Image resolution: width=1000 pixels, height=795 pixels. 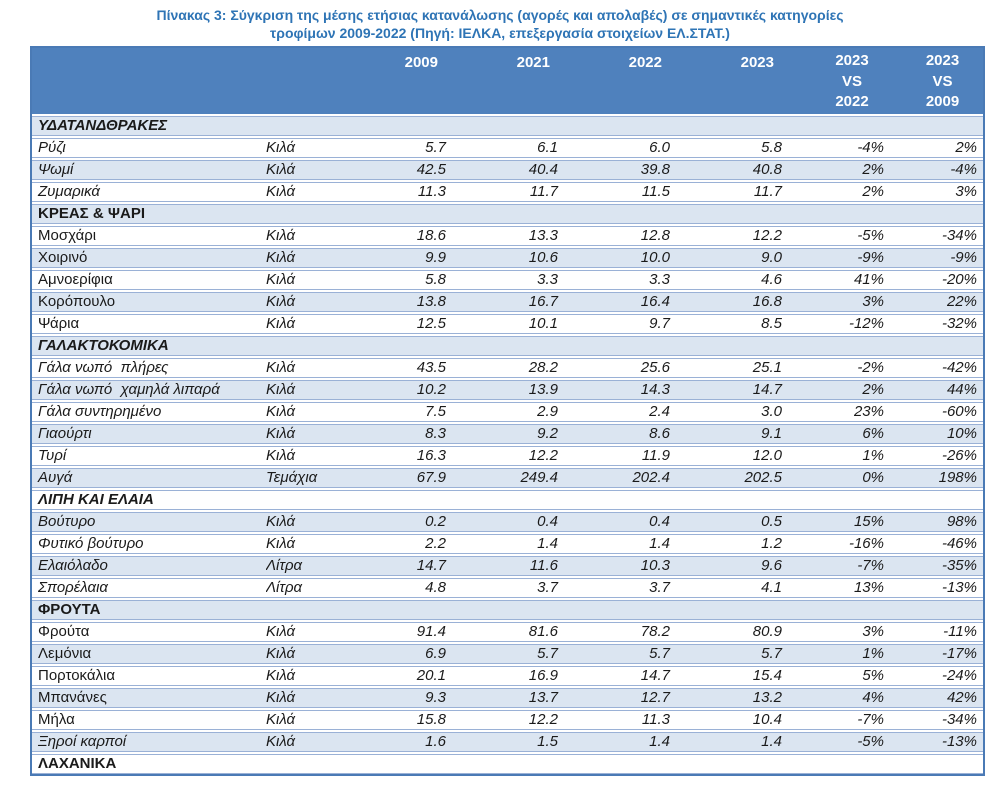 What do you see at coordinates (655, 235) in the screenshot?
I see `value-2022: 12.8` at bounding box center [655, 235].